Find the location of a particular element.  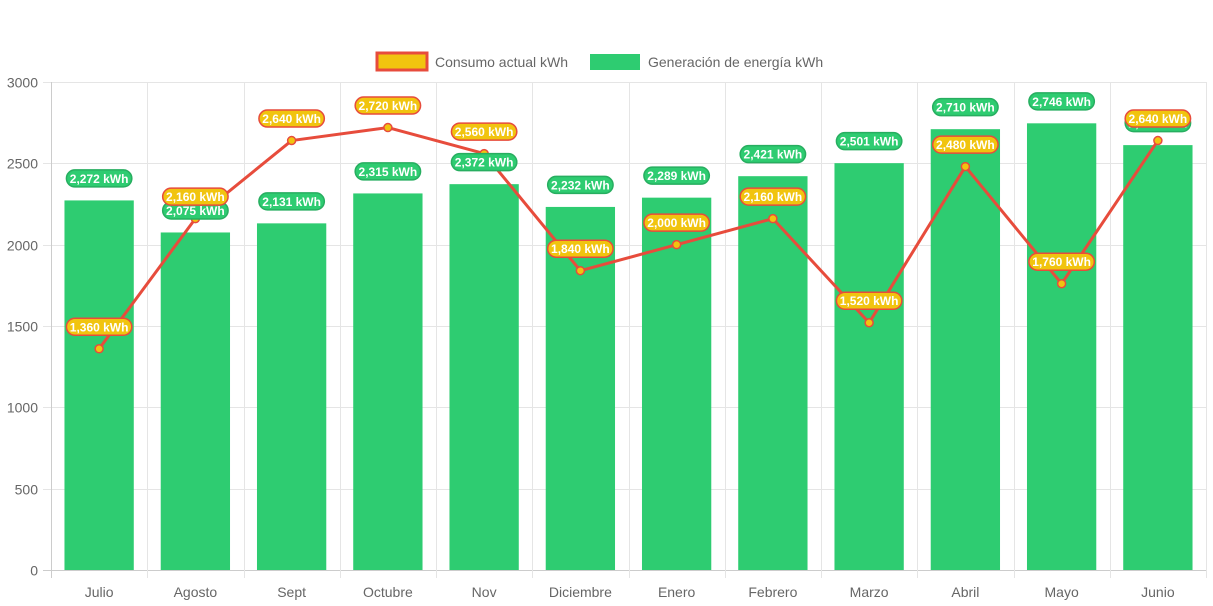

bar-data-label-text: 2,710 kWh is located at coordinates (965, 108).